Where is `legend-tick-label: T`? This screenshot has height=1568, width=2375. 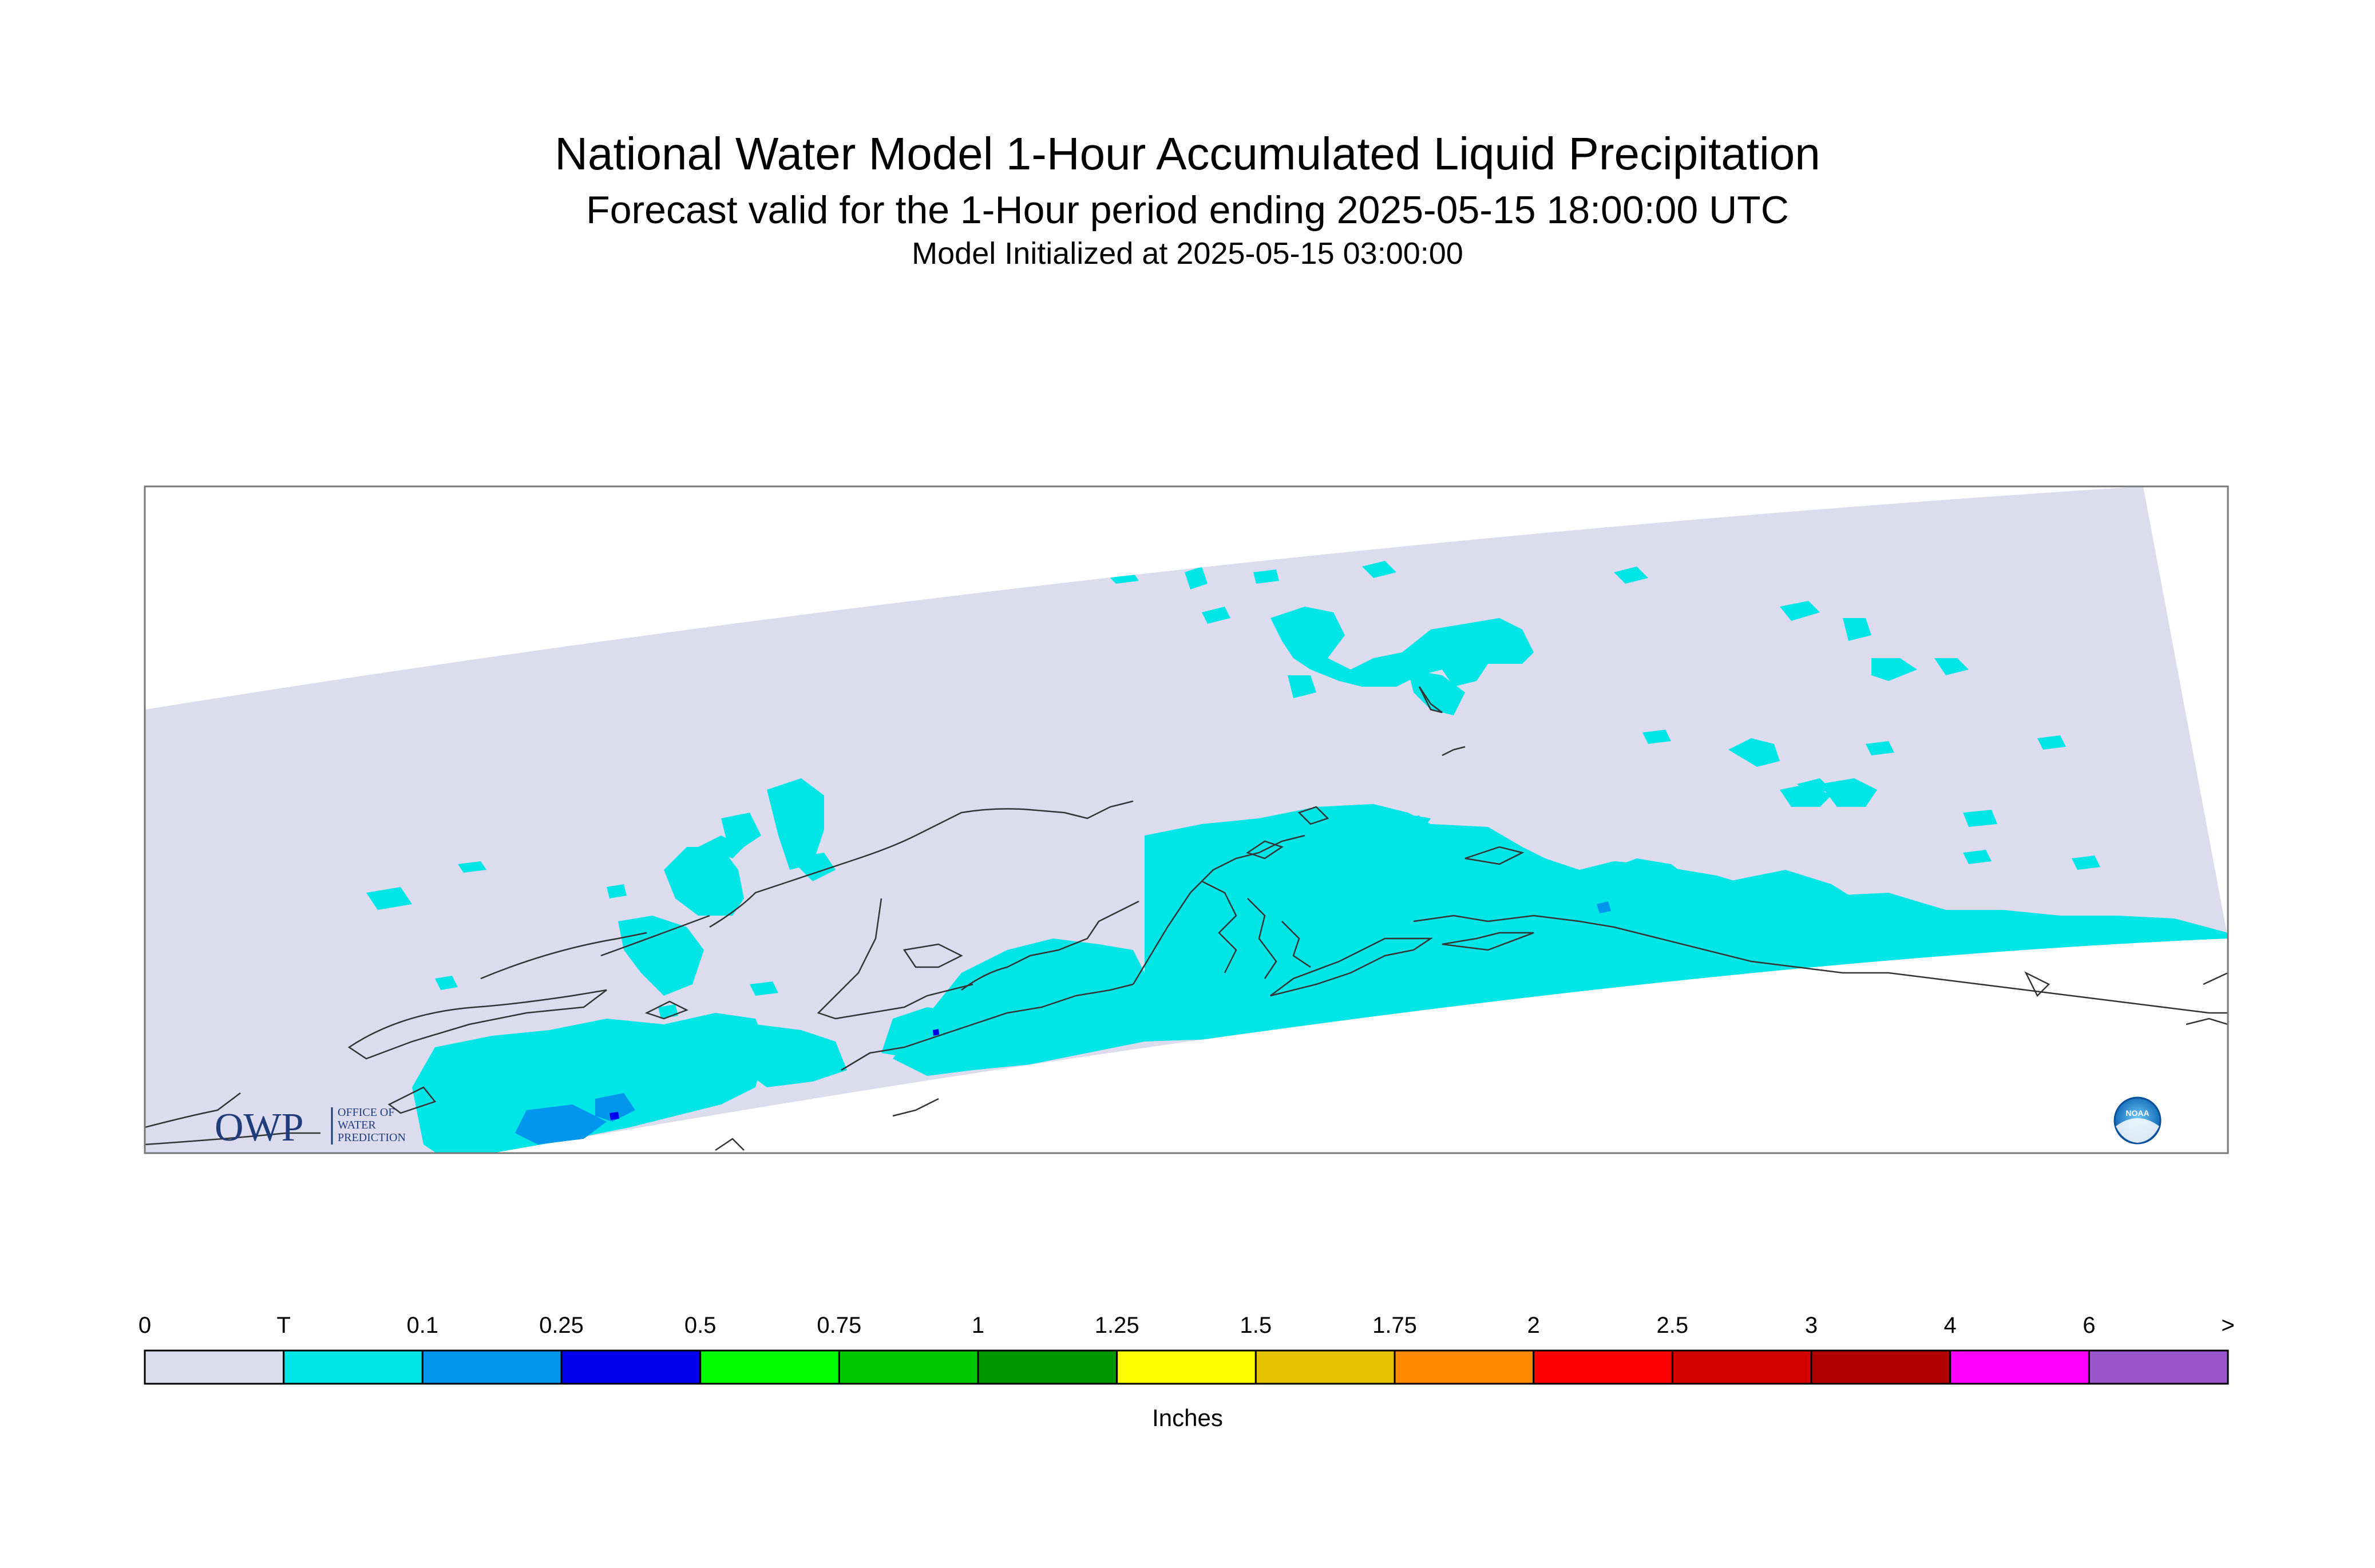 legend-tick-label: T is located at coordinates (284, 1325).